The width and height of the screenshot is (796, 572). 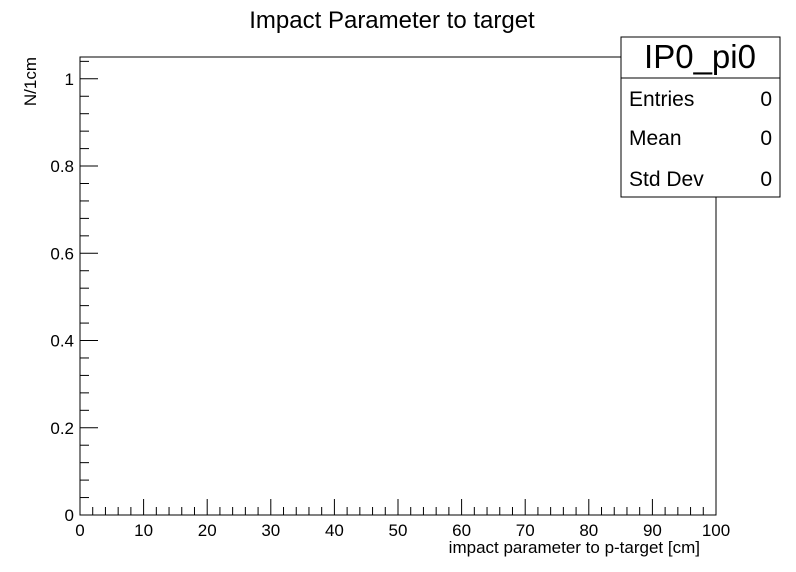 What do you see at coordinates (766, 138) in the screenshot?
I see `stats-mean-value: 0` at bounding box center [766, 138].